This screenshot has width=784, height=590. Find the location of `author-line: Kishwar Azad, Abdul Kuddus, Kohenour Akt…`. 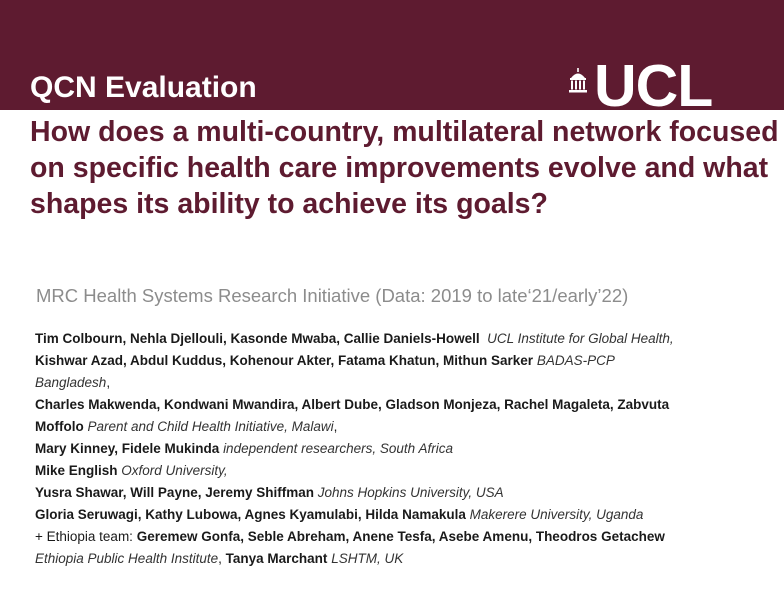

author-line: Kishwar Azad, Abdul Kuddus, Kohenour Akt… is located at coordinates (407, 361).